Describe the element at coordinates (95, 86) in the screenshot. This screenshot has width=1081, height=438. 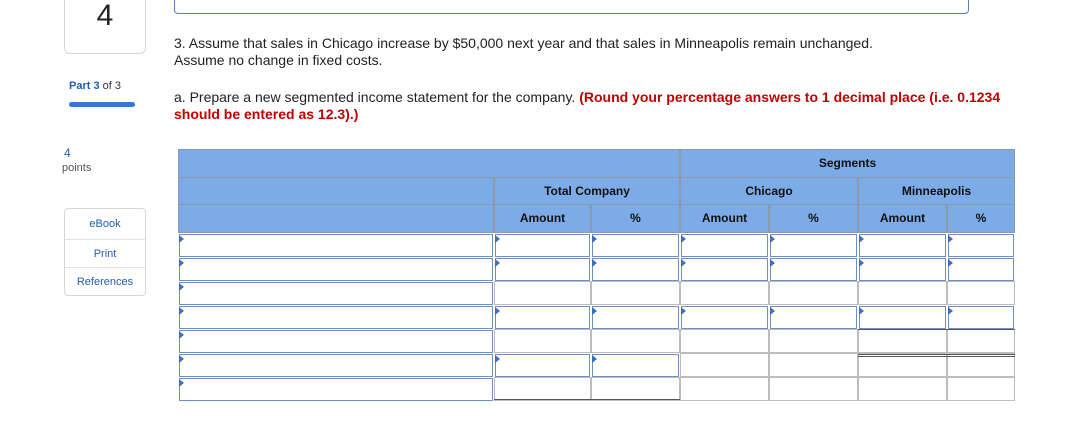
I see `part-indicator: Part 3 of 3` at that location.